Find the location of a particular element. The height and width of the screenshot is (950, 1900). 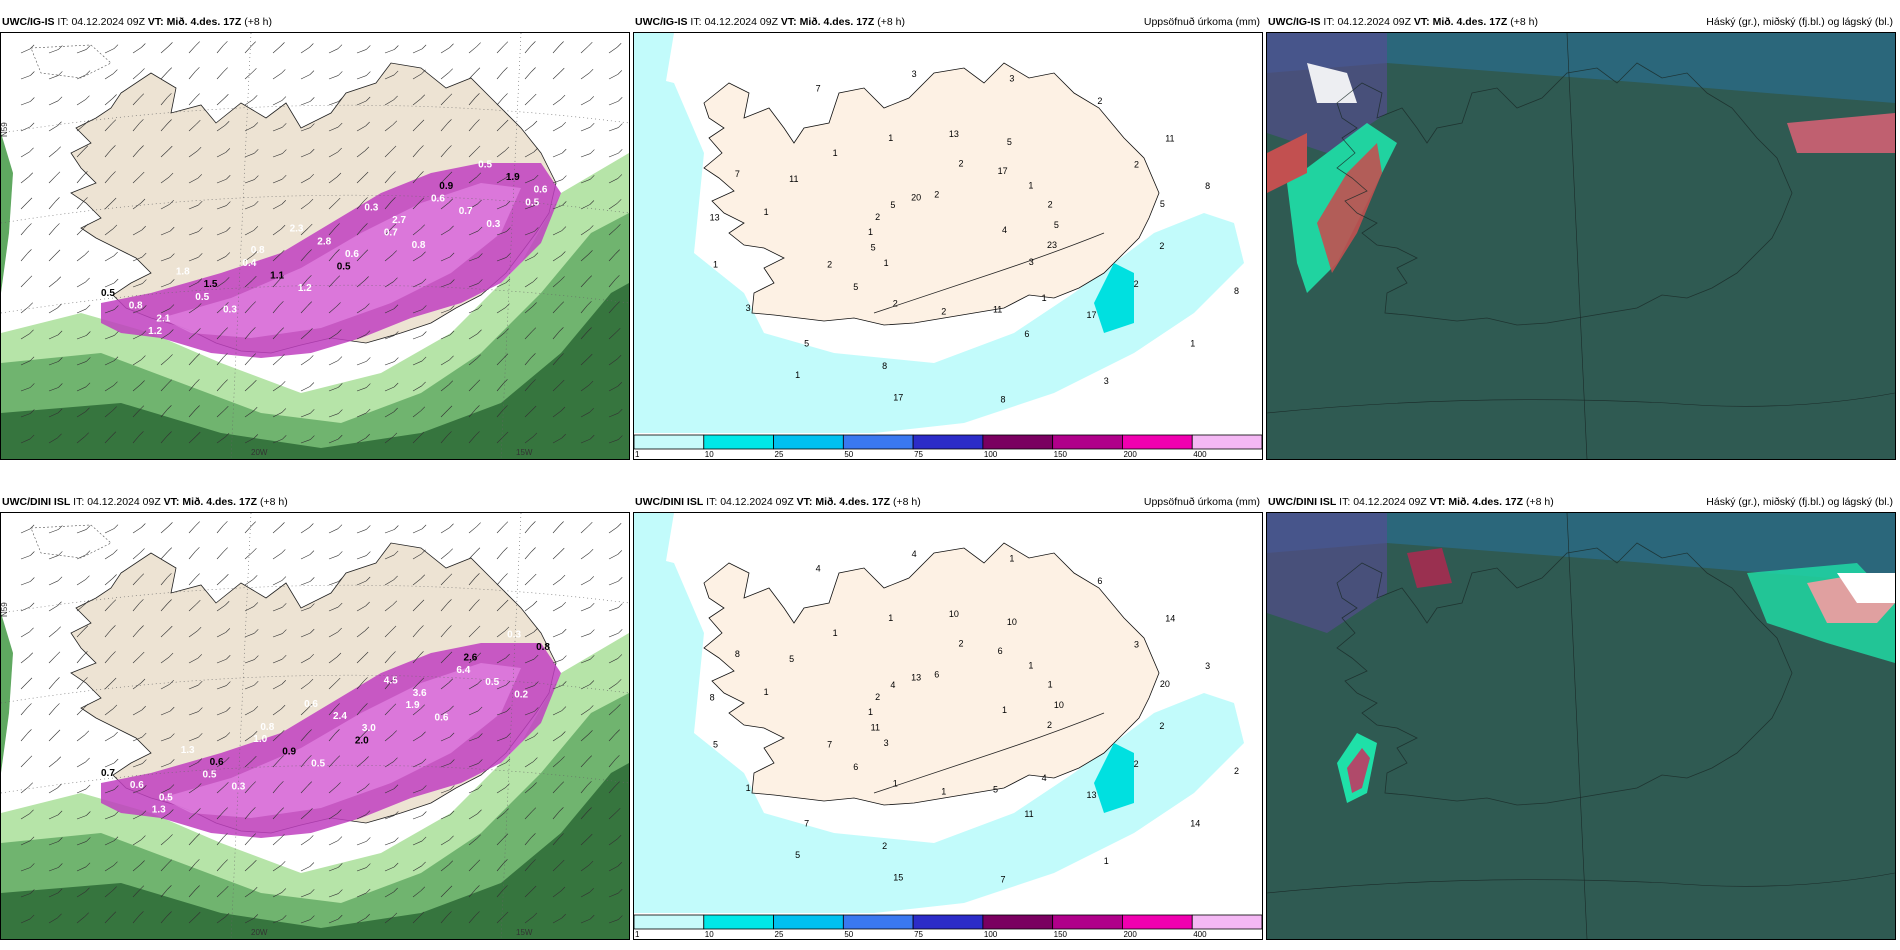

colorbar-segment is located at coordinates (808, 442).